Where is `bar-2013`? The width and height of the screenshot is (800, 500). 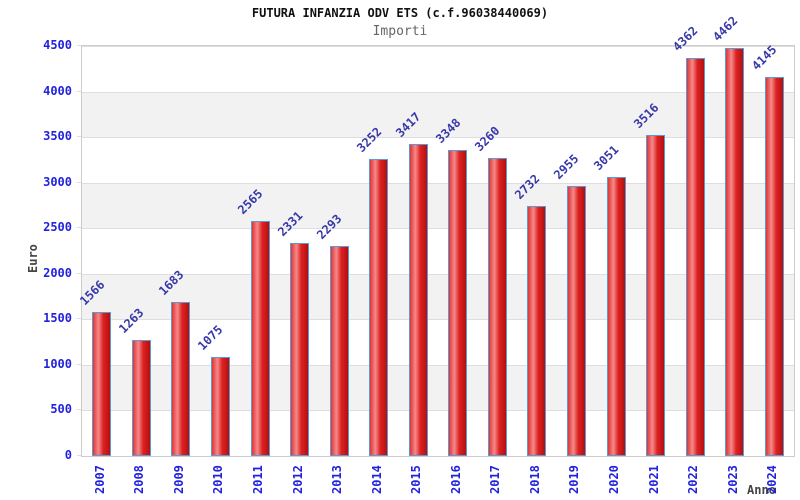 bar-2013 is located at coordinates (339, 351).